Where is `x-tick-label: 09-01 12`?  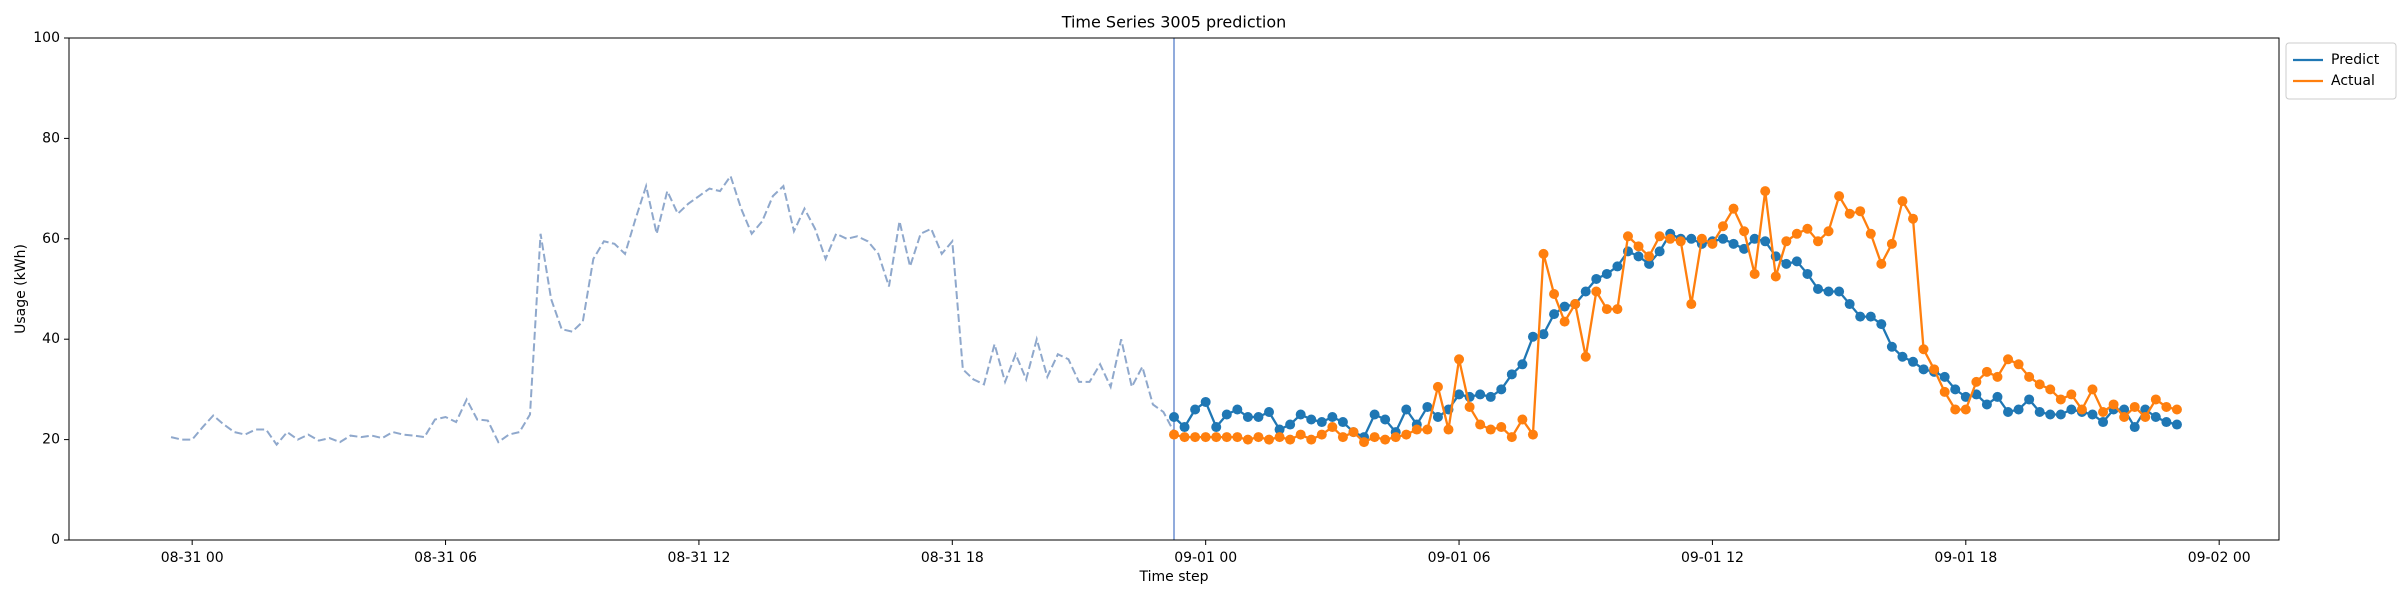
x-tick-label: 09-01 12 is located at coordinates (1712, 558).